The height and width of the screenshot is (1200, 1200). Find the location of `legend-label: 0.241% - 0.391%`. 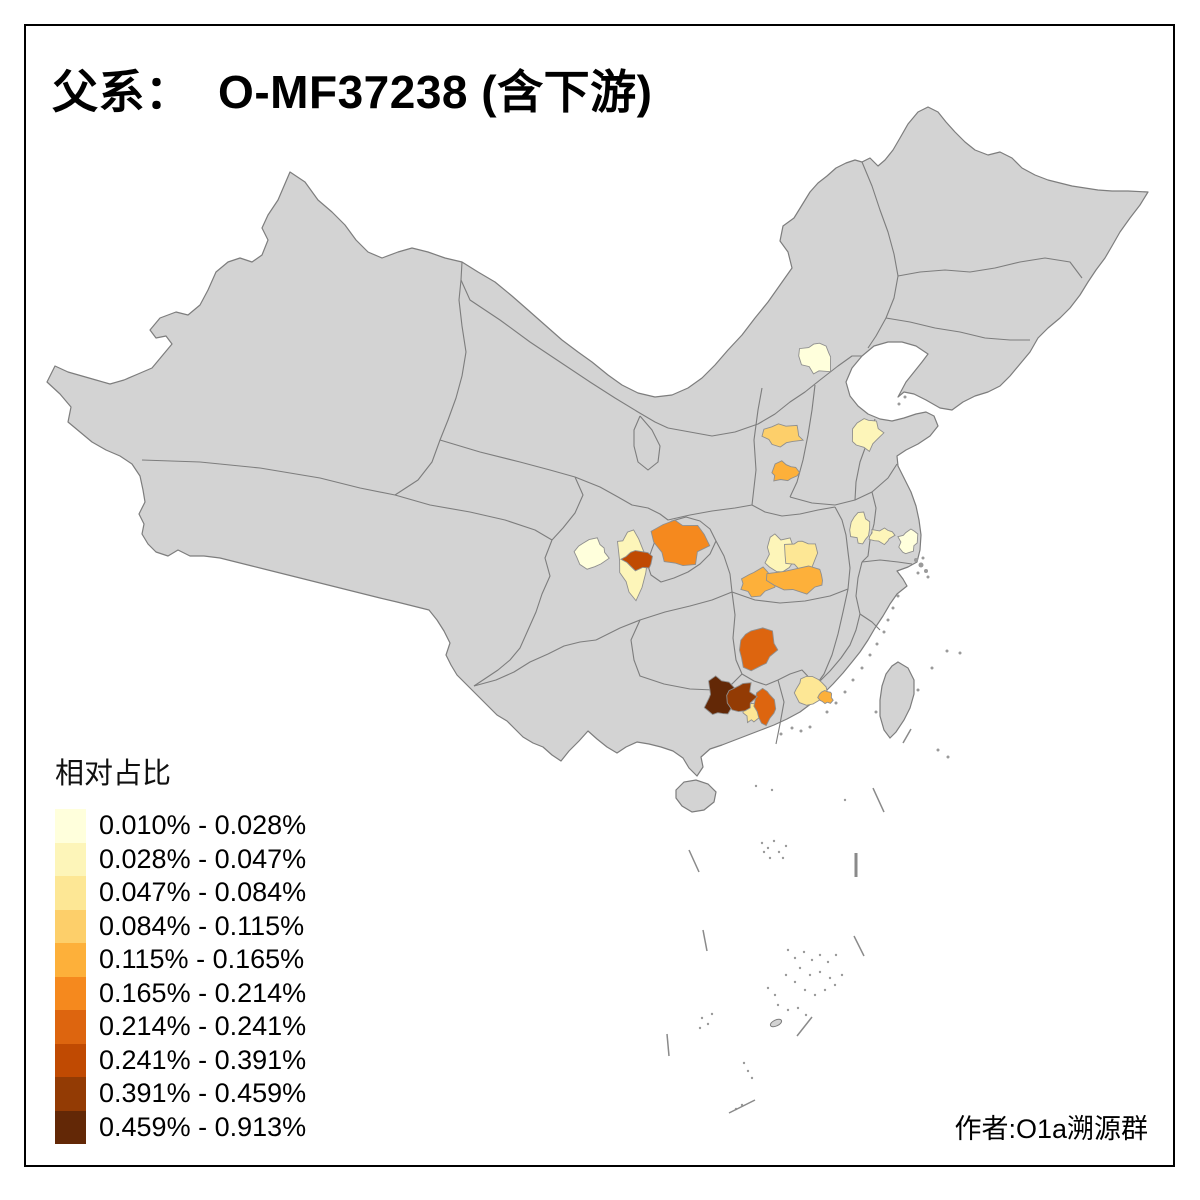

legend-label: 0.241% - 0.391% is located at coordinates (203, 1059).